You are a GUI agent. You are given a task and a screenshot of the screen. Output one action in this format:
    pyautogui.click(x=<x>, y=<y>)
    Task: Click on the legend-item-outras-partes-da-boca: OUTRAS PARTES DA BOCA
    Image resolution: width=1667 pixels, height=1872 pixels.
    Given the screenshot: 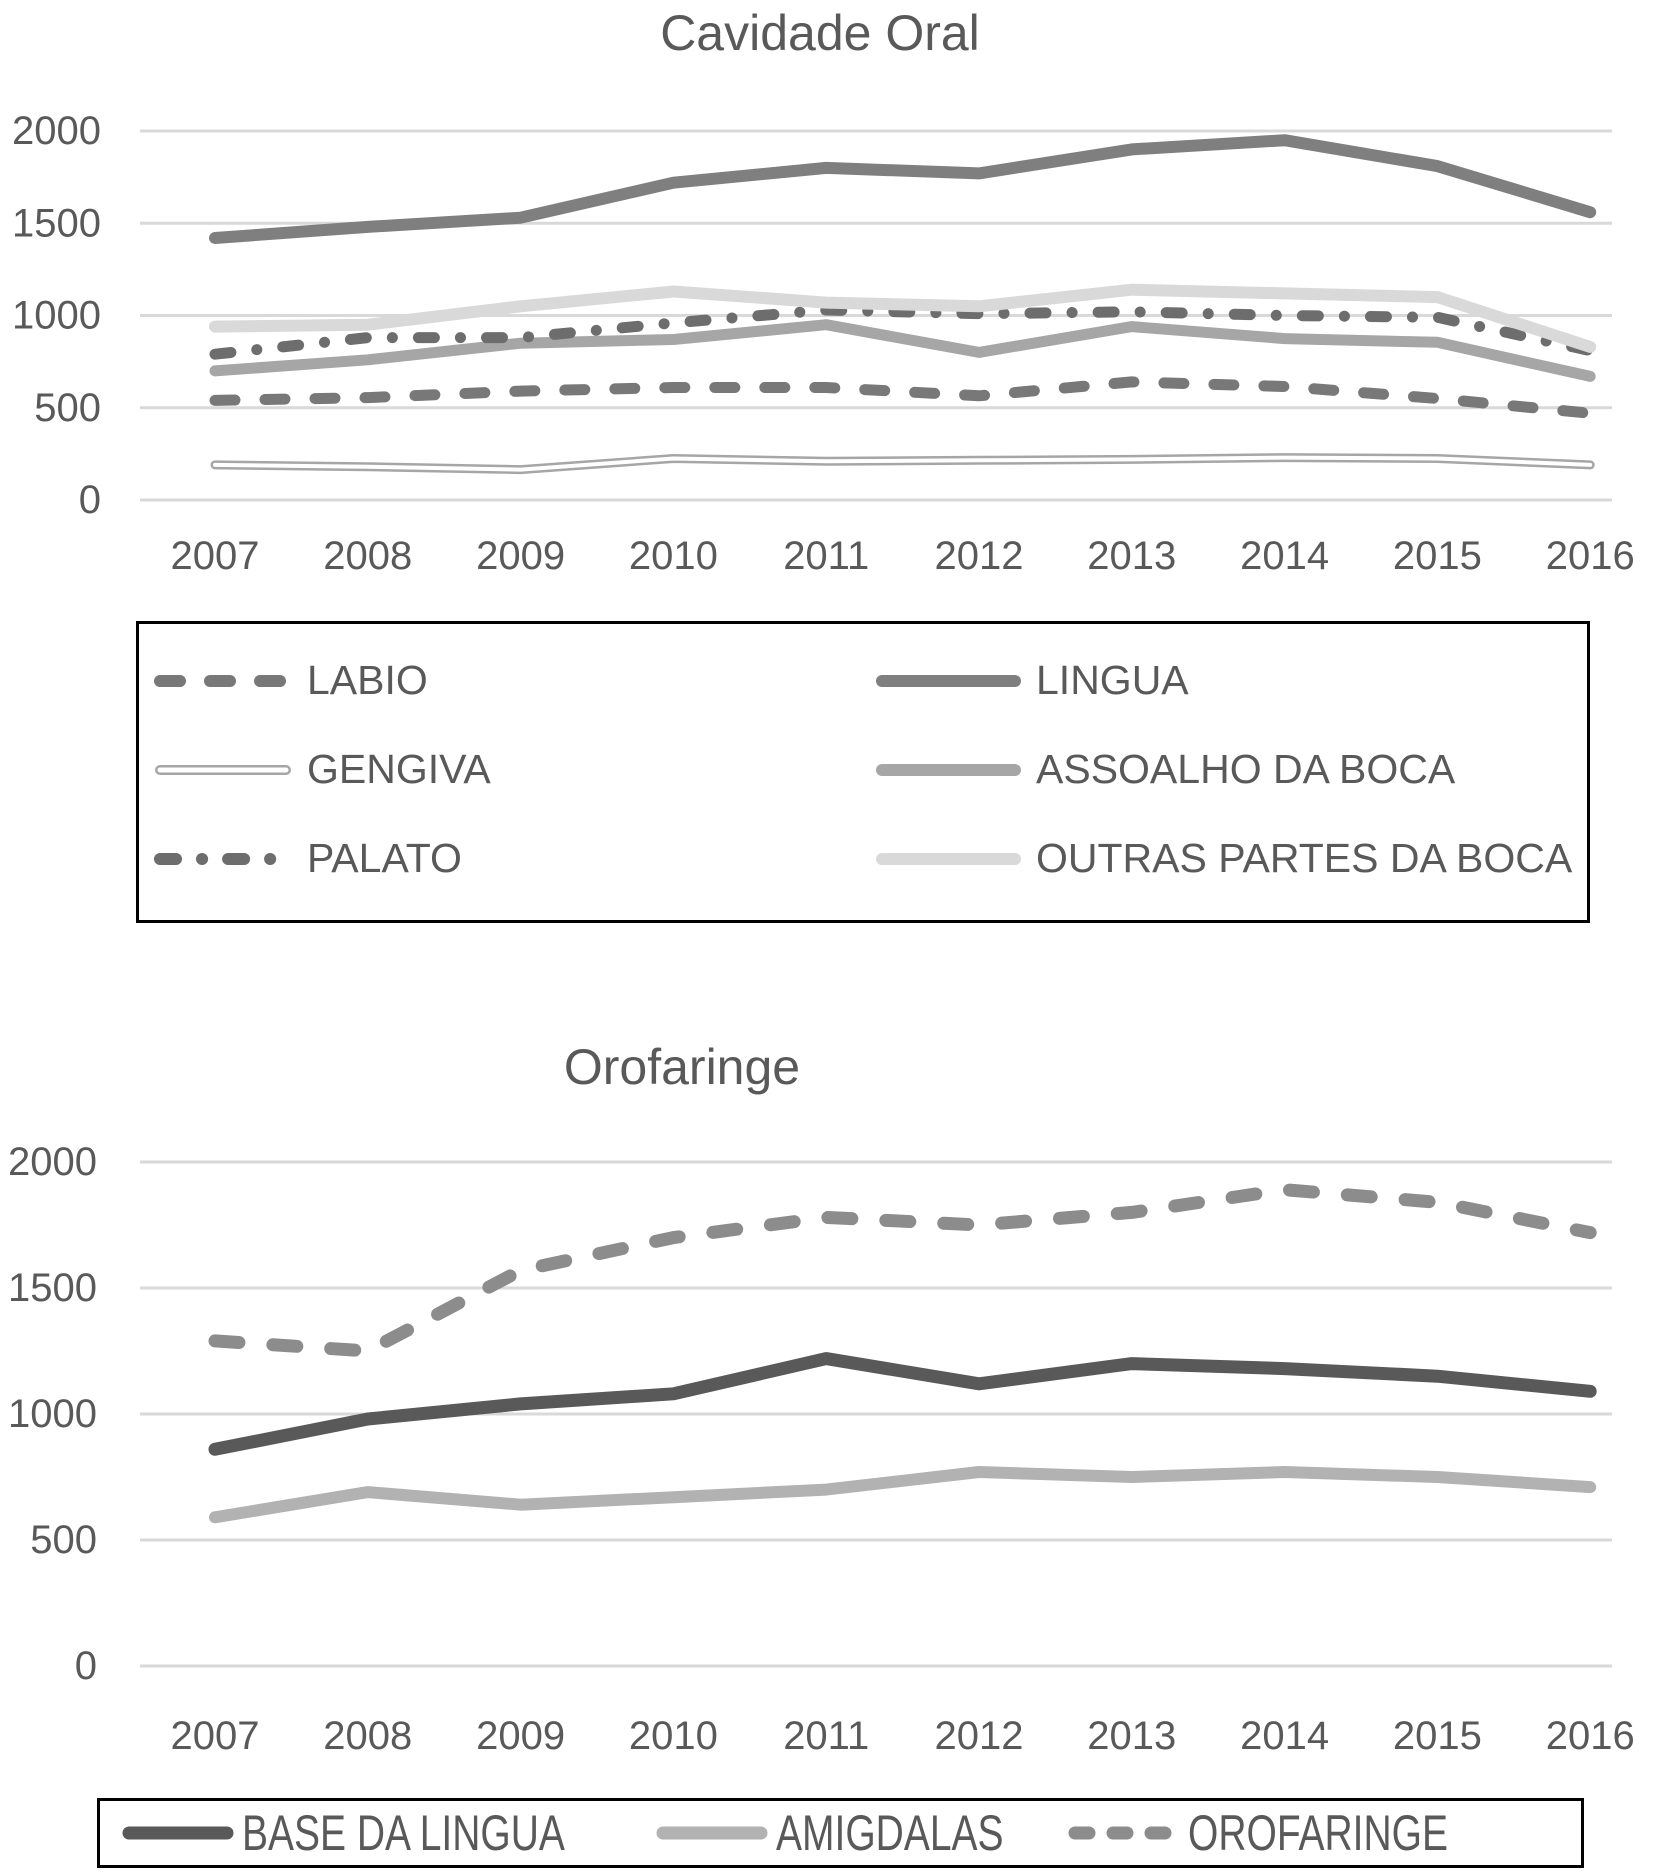 What is the action you would take?
    pyautogui.click(x=1231, y=858)
    